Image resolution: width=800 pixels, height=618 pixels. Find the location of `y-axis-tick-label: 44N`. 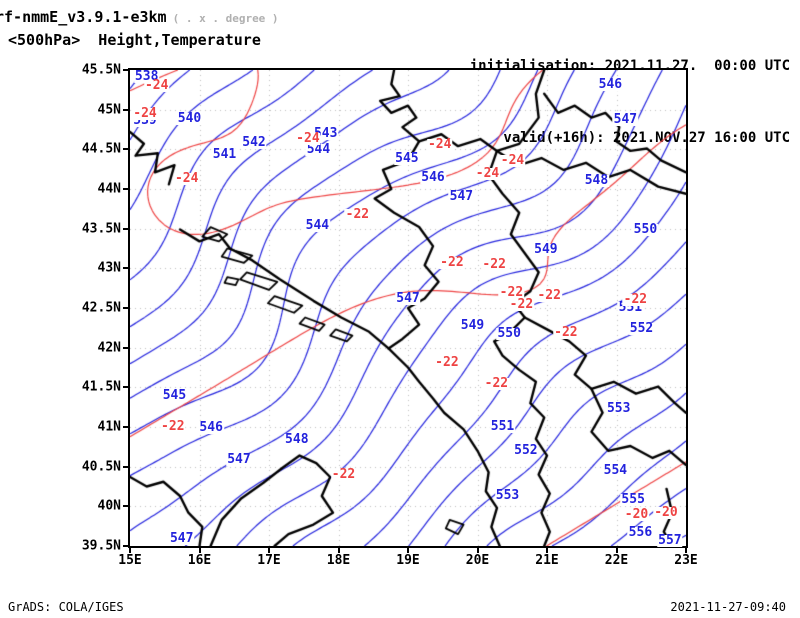

y-axis-tick-label: 44N is located at coordinates (109, 189).